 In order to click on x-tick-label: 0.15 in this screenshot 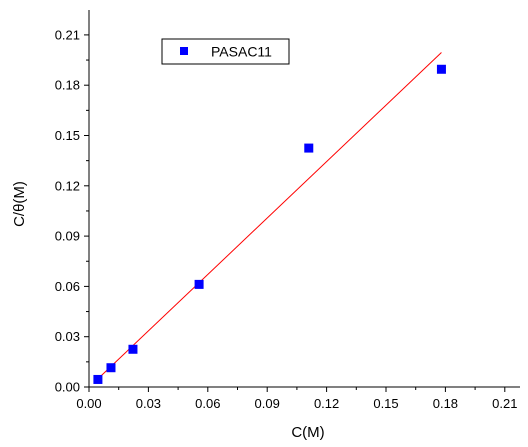, I will do `click(385, 403)`.